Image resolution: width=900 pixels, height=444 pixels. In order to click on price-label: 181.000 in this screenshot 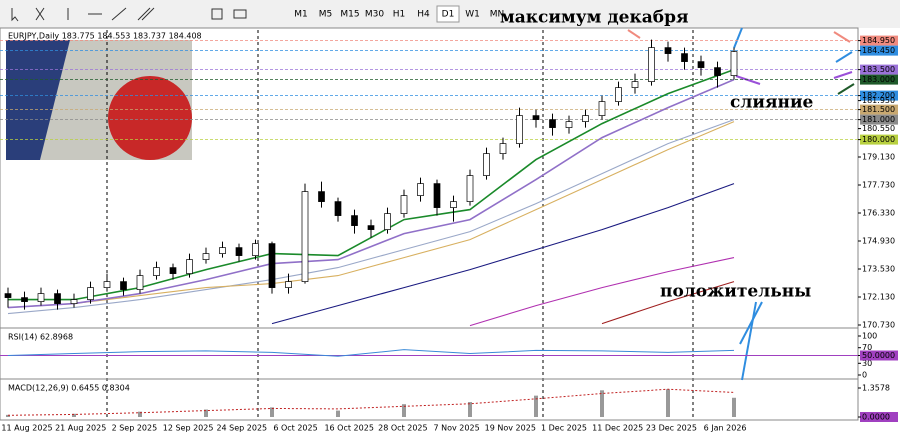, I will do `click(878, 119)`.